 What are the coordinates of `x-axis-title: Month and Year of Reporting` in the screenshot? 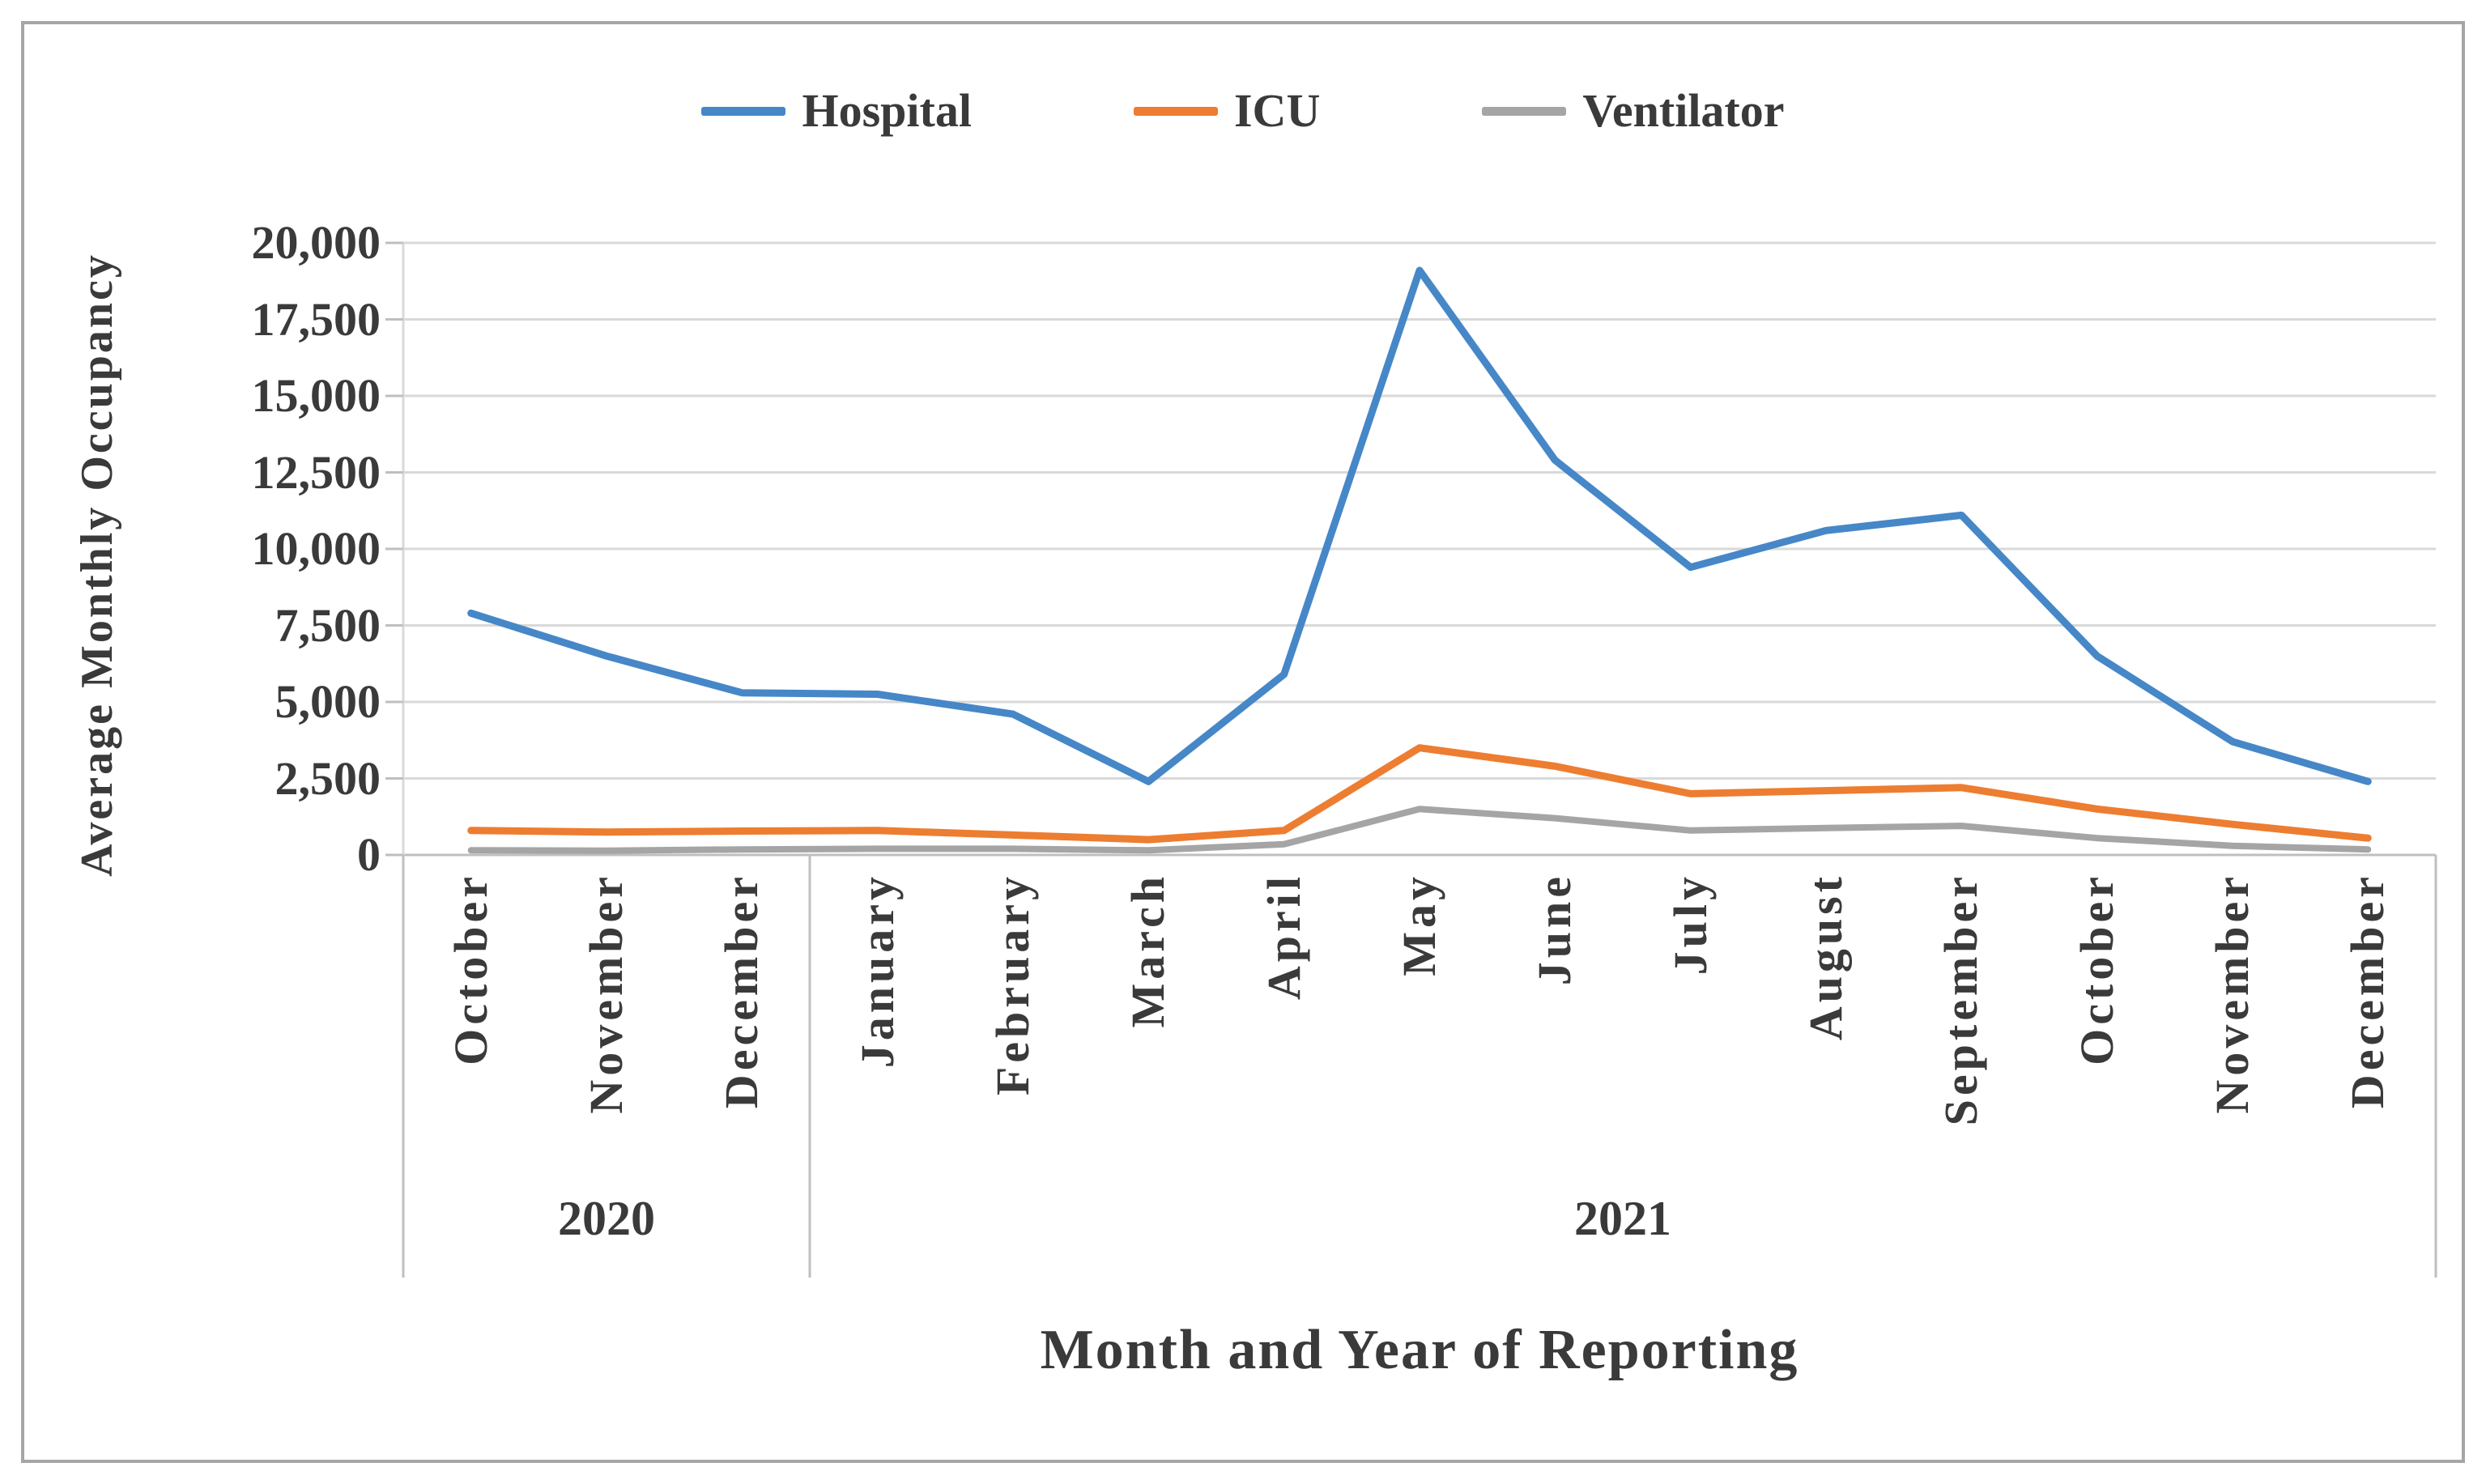 It's located at (1419, 1350).